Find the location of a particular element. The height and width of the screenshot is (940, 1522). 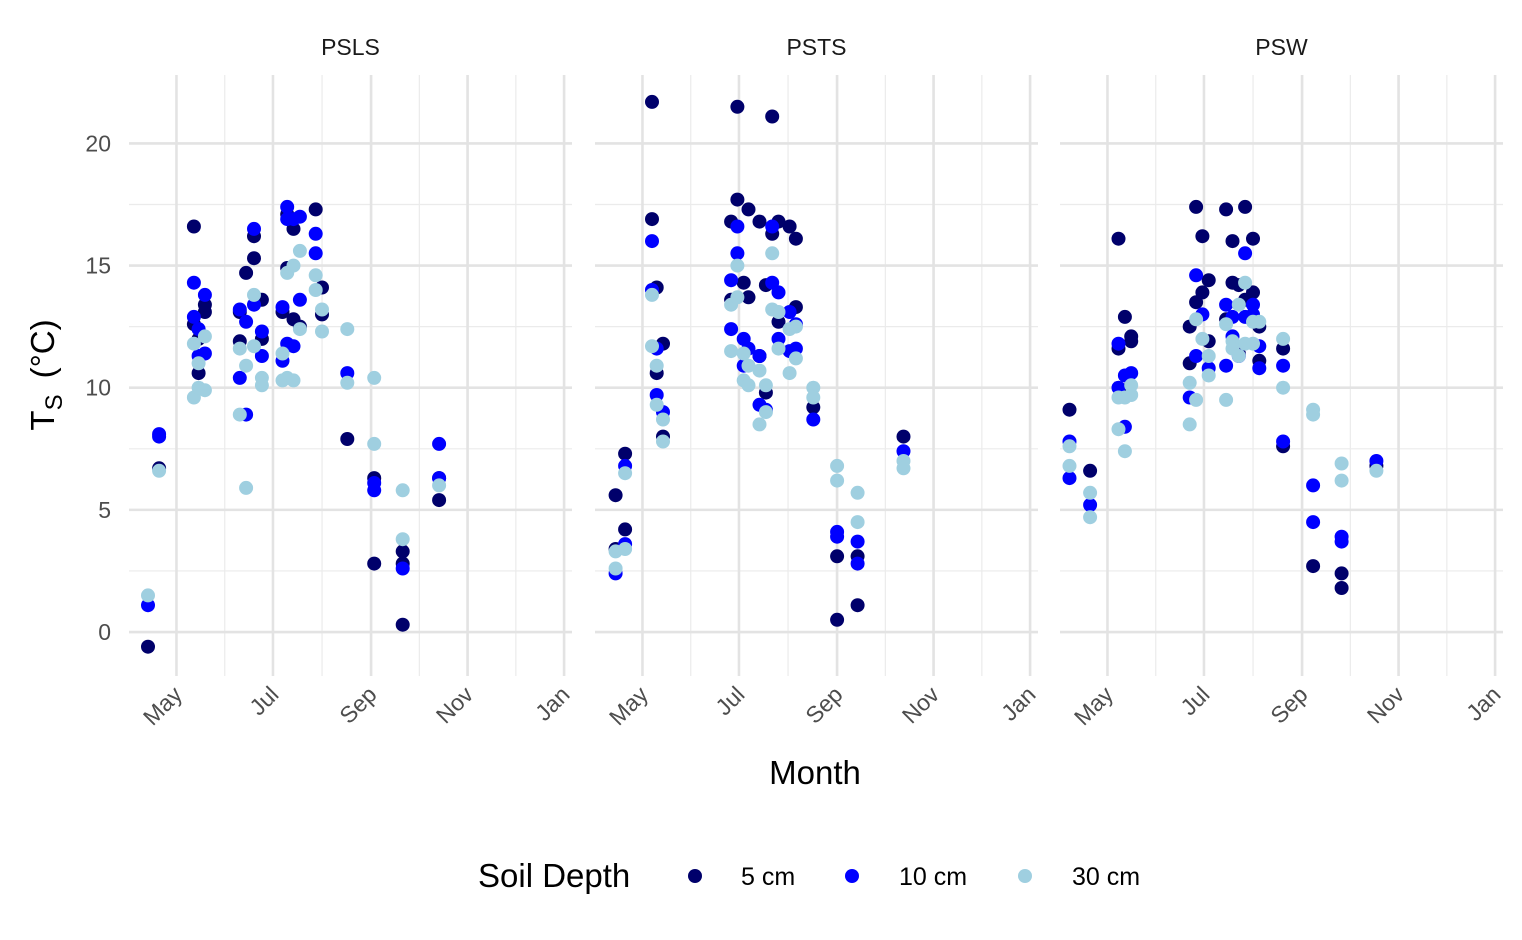

series-psts-30cm is located at coordinates (759, 411).